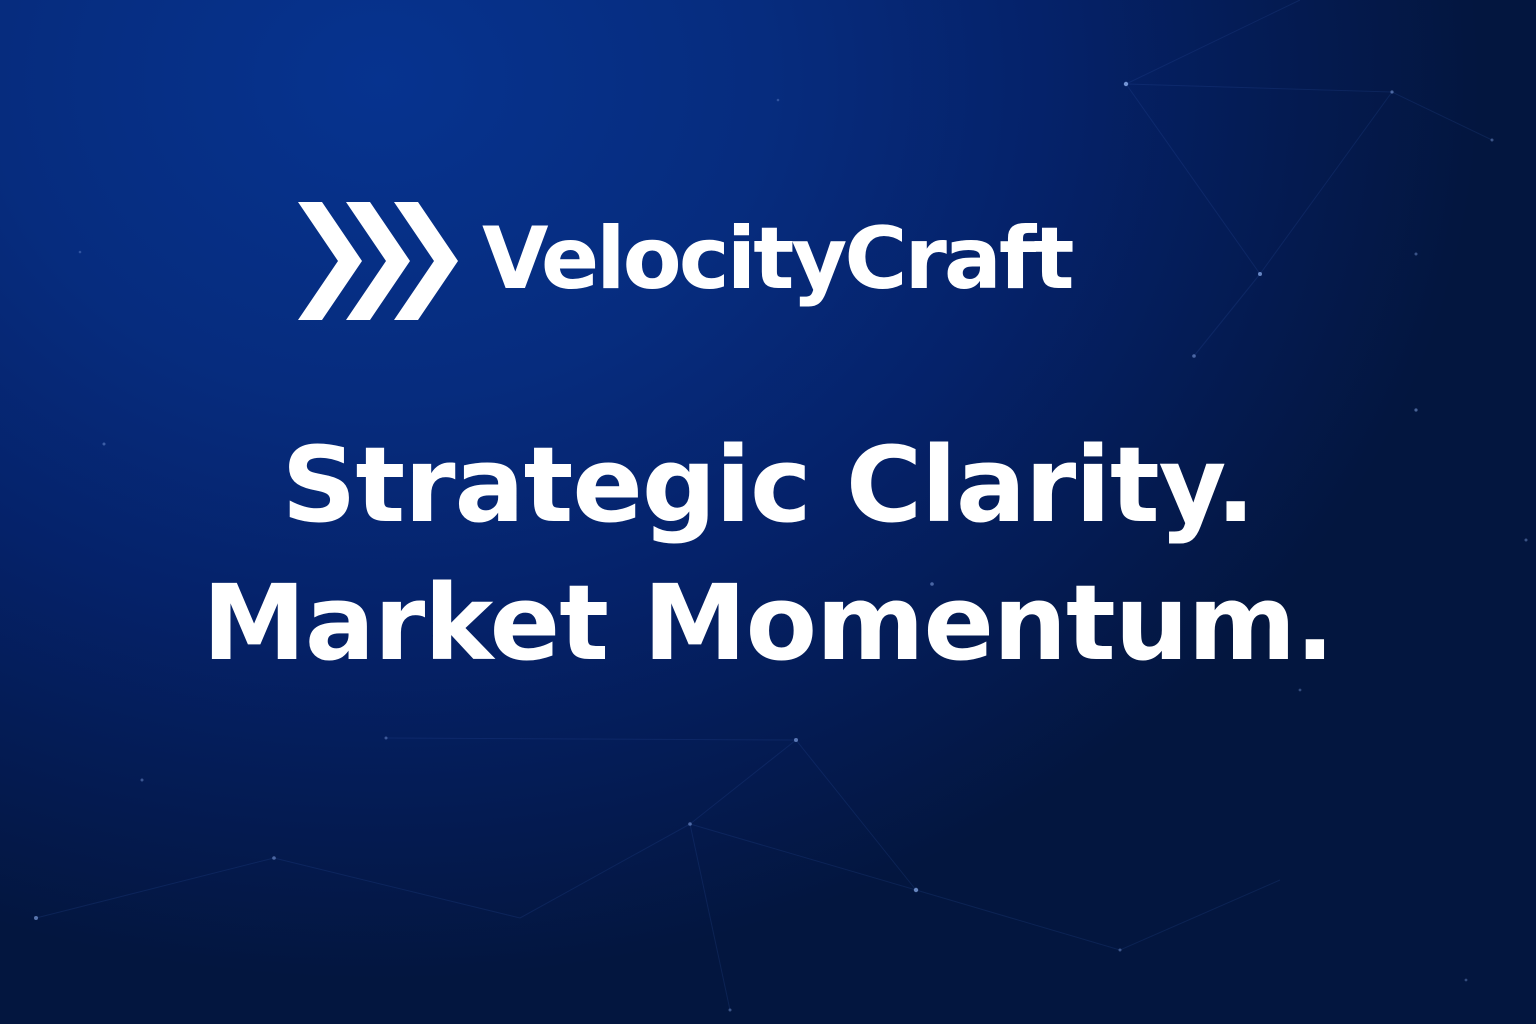 The height and width of the screenshot is (1024, 1536). What do you see at coordinates (378, 261) in the screenshot?
I see `triple-chevron-icon` at bounding box center [378, 261].